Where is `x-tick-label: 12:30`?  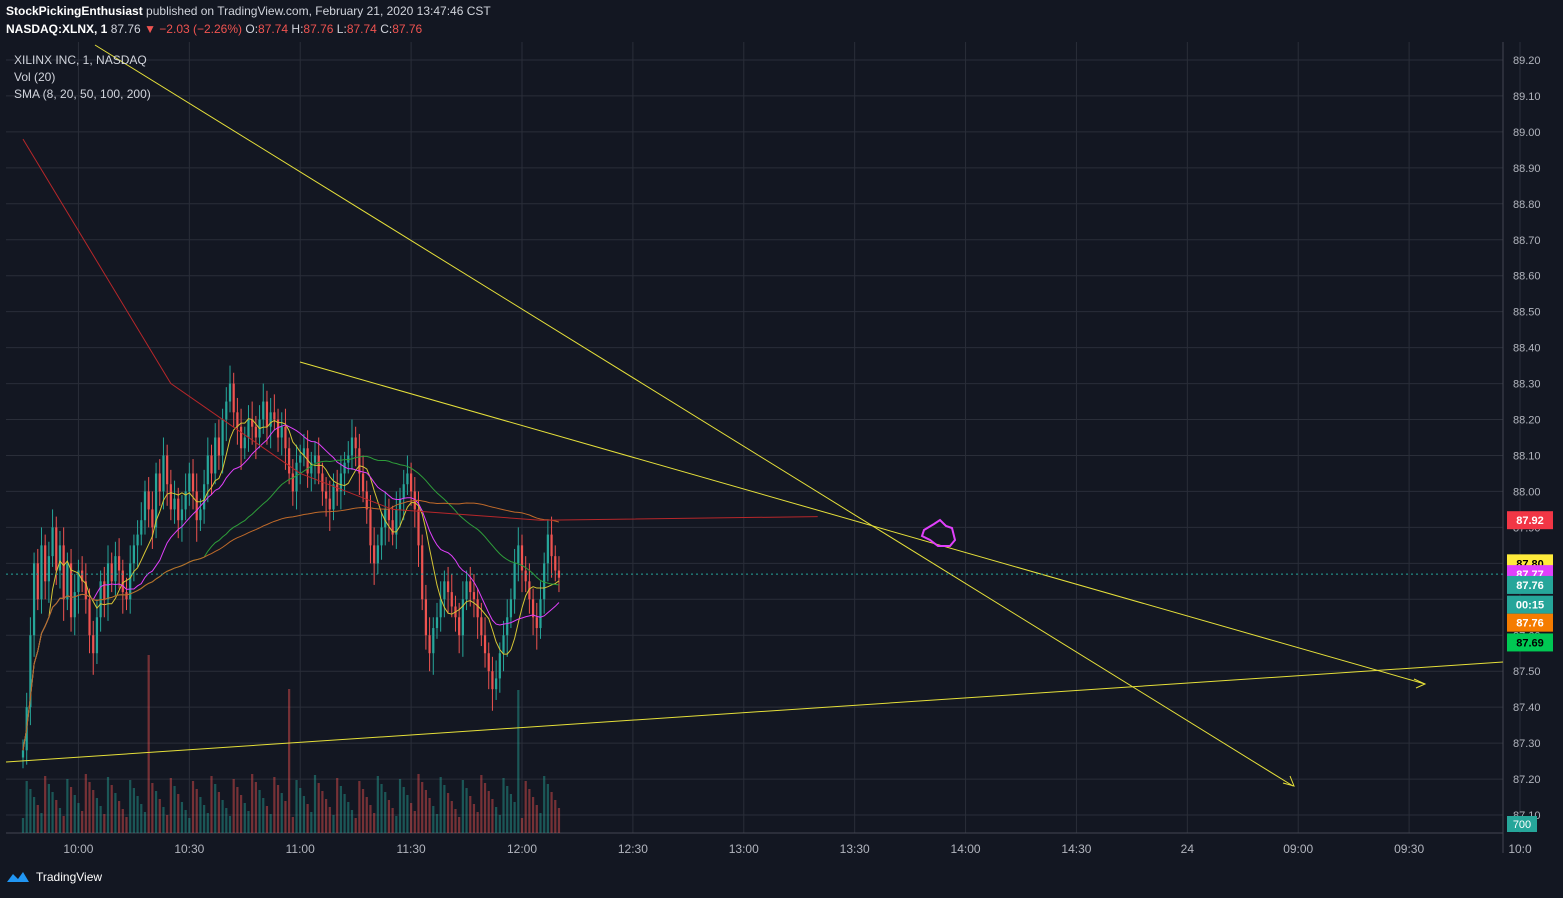 x-tick-label: 12:30 is located at coordinates (633, 849).